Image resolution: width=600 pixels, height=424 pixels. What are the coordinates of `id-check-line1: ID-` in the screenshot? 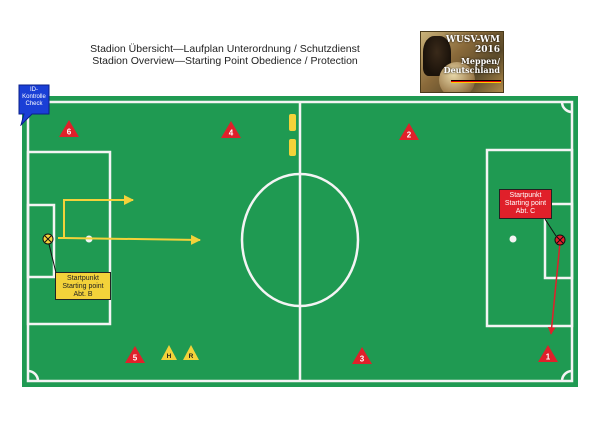 It's located at (34, 90).